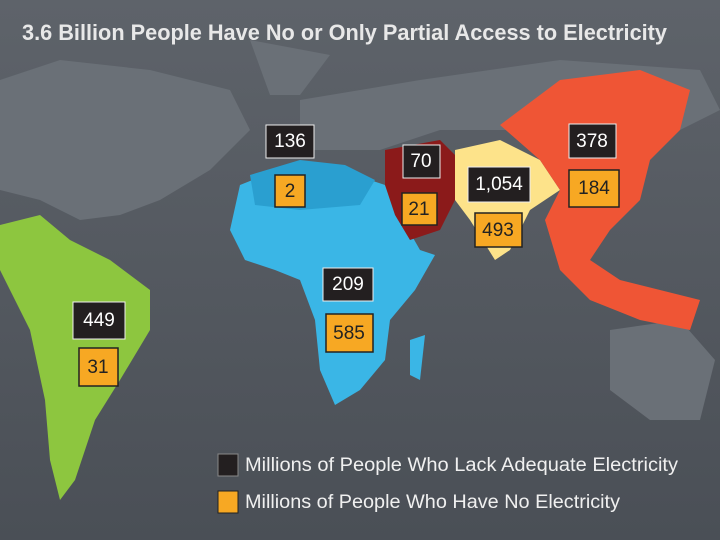  I want to click on none-value: 2, so click(290, 191).